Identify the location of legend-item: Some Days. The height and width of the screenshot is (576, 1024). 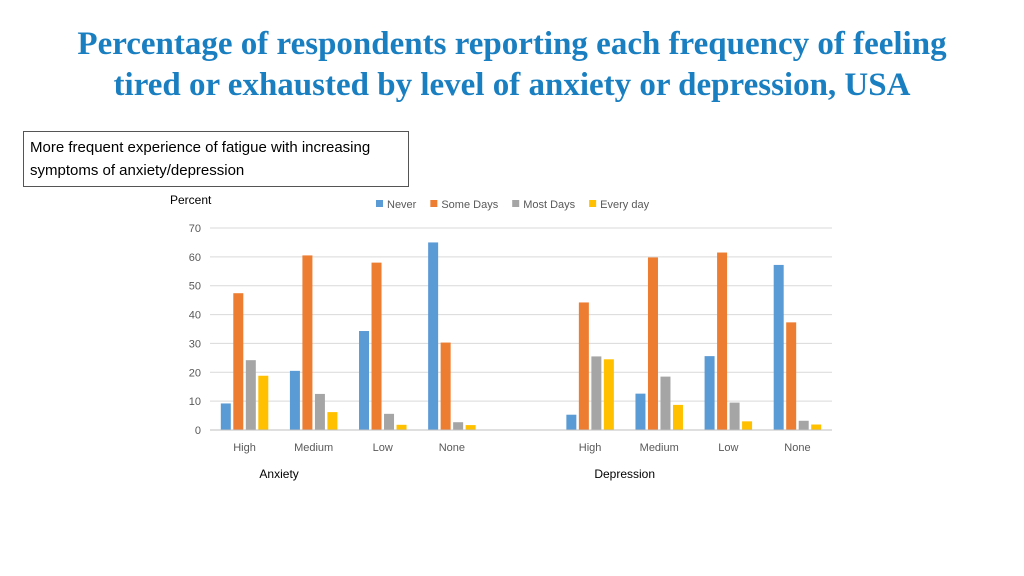
(464, 205).